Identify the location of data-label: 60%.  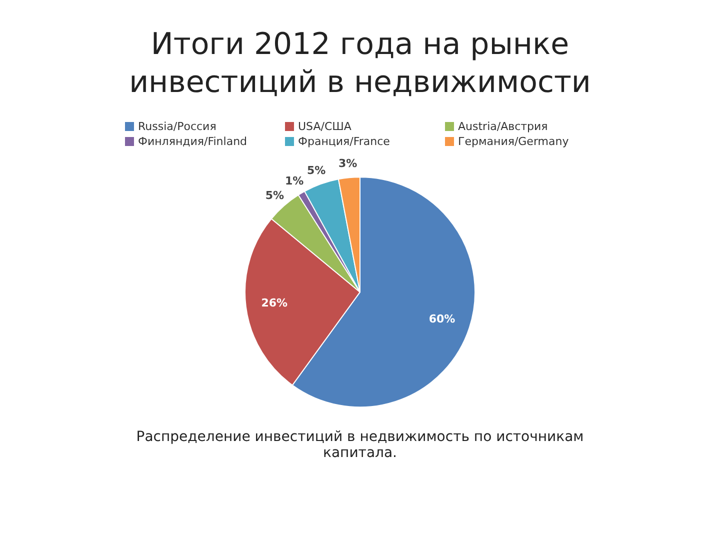
(442, 319).